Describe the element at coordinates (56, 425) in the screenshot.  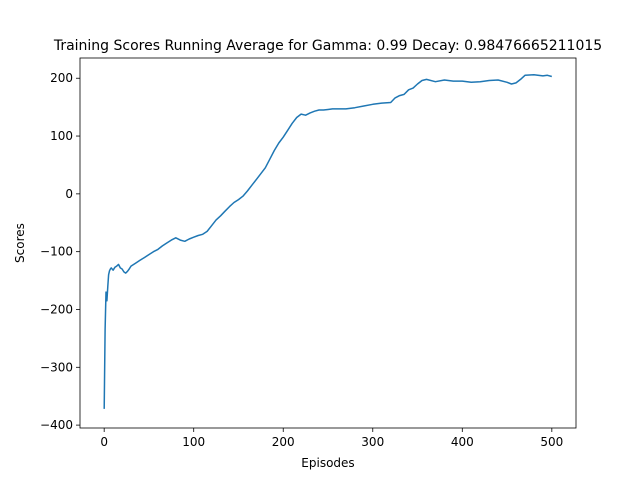
I see `y-tick-label: −400` at that location.